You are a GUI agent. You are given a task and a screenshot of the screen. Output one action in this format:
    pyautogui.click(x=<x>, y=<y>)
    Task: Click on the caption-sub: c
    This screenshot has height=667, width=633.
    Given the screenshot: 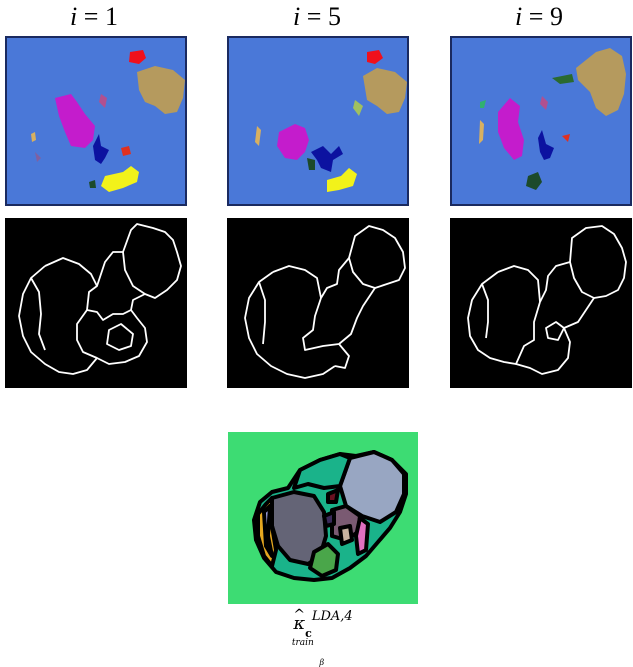 What is the action you would take?
    pyautogui.click(x=308, y=633)
    